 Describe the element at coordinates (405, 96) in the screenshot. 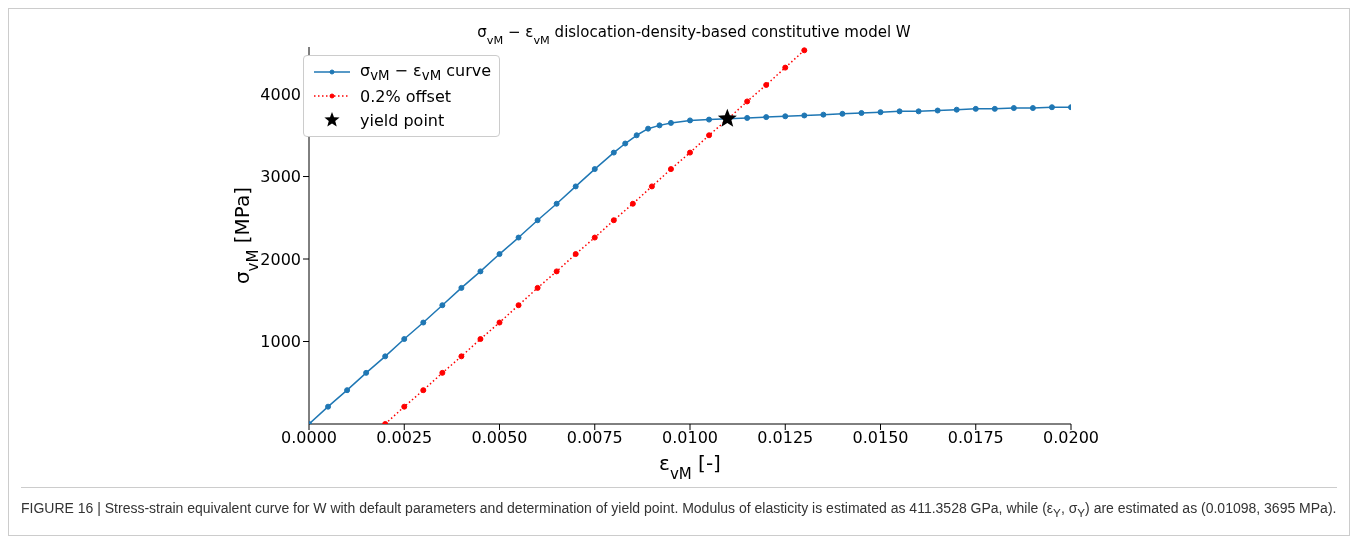

I see `legend-label: 0.2% offset` at that location.